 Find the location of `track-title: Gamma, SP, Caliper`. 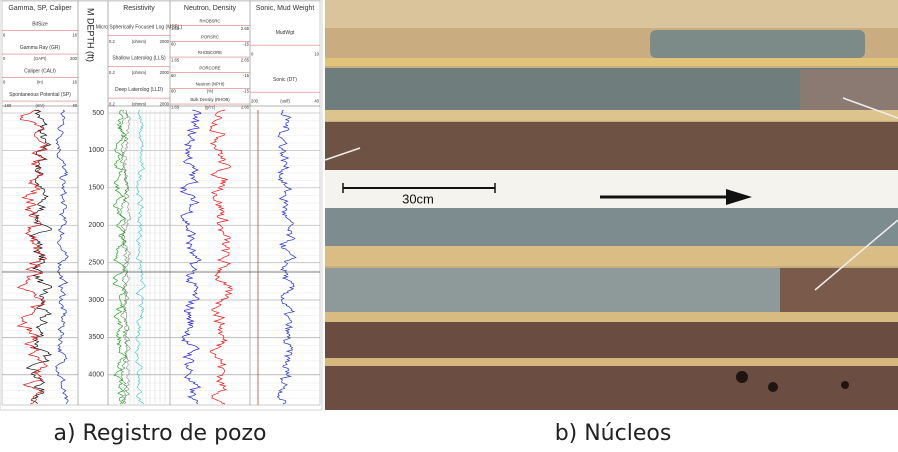

track-title: Gamma, SP, Caliper is located at coordinates (40, 8).